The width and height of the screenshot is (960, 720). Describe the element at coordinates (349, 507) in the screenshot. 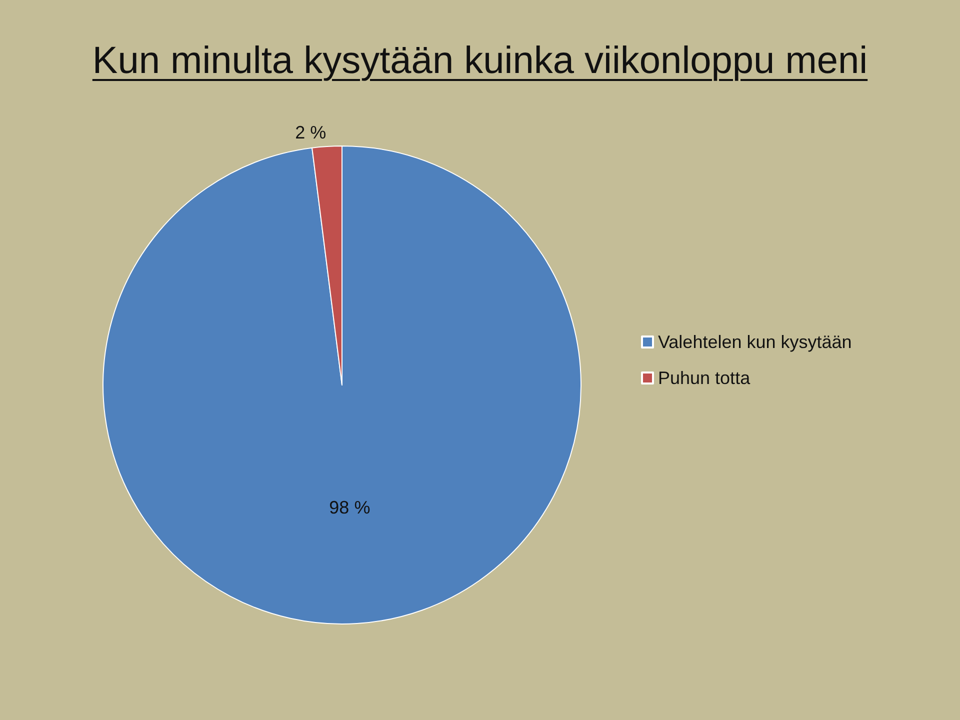

I see `data-label: 98 %` at that location.